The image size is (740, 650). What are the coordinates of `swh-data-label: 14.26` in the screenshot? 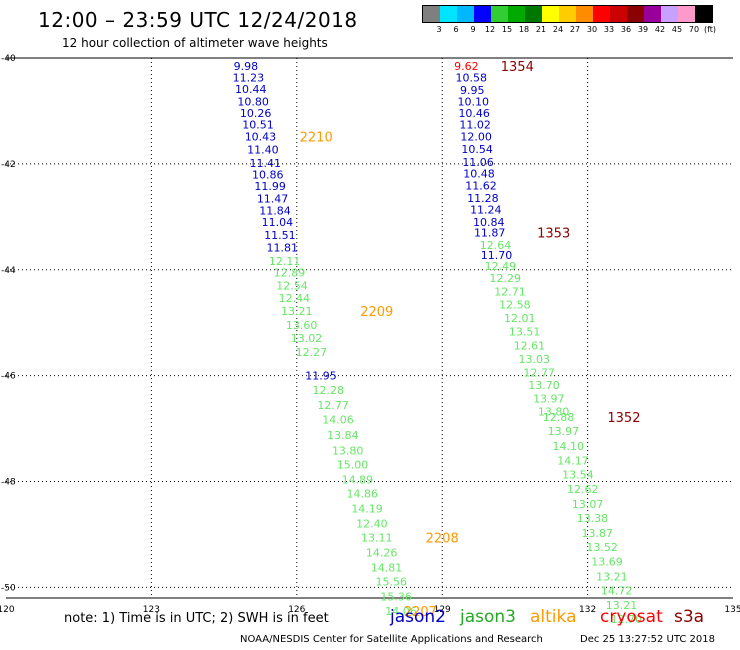 It's located at (382, 552).